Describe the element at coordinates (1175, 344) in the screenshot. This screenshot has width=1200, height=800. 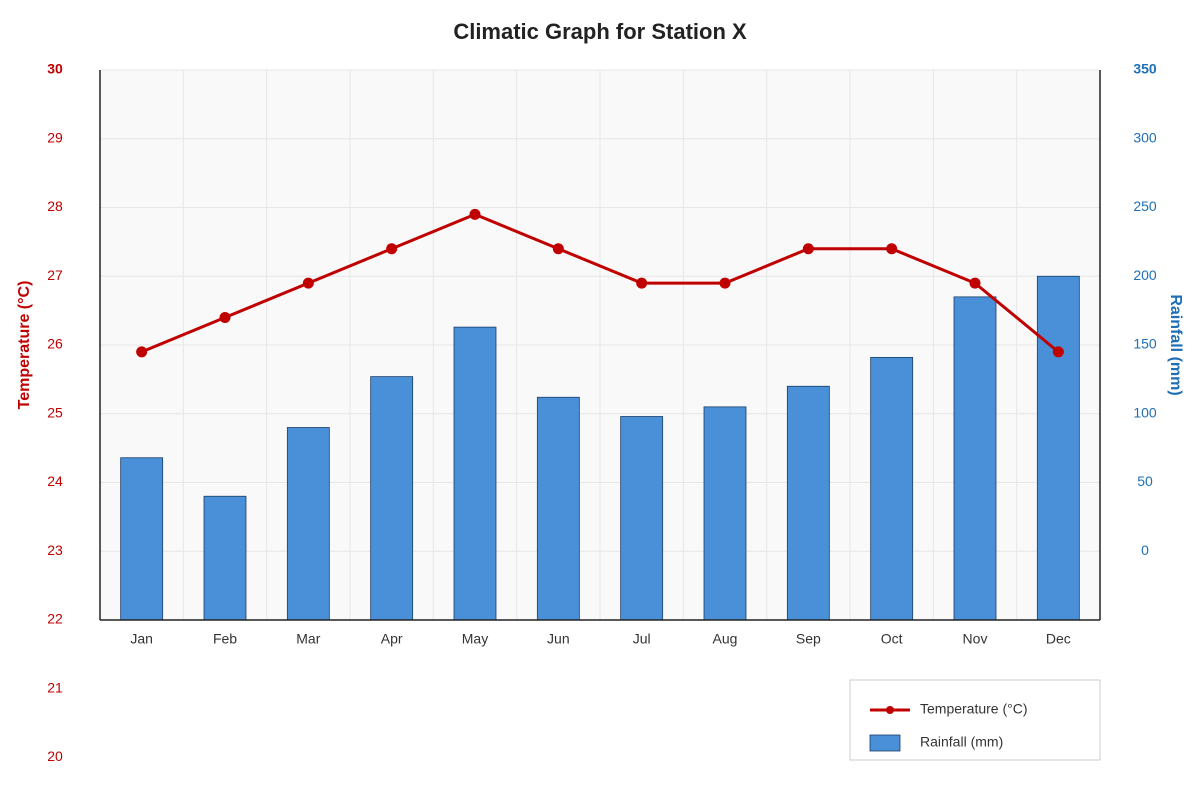
I see `y2-axis-title: Rainfall (mm)` at that location.